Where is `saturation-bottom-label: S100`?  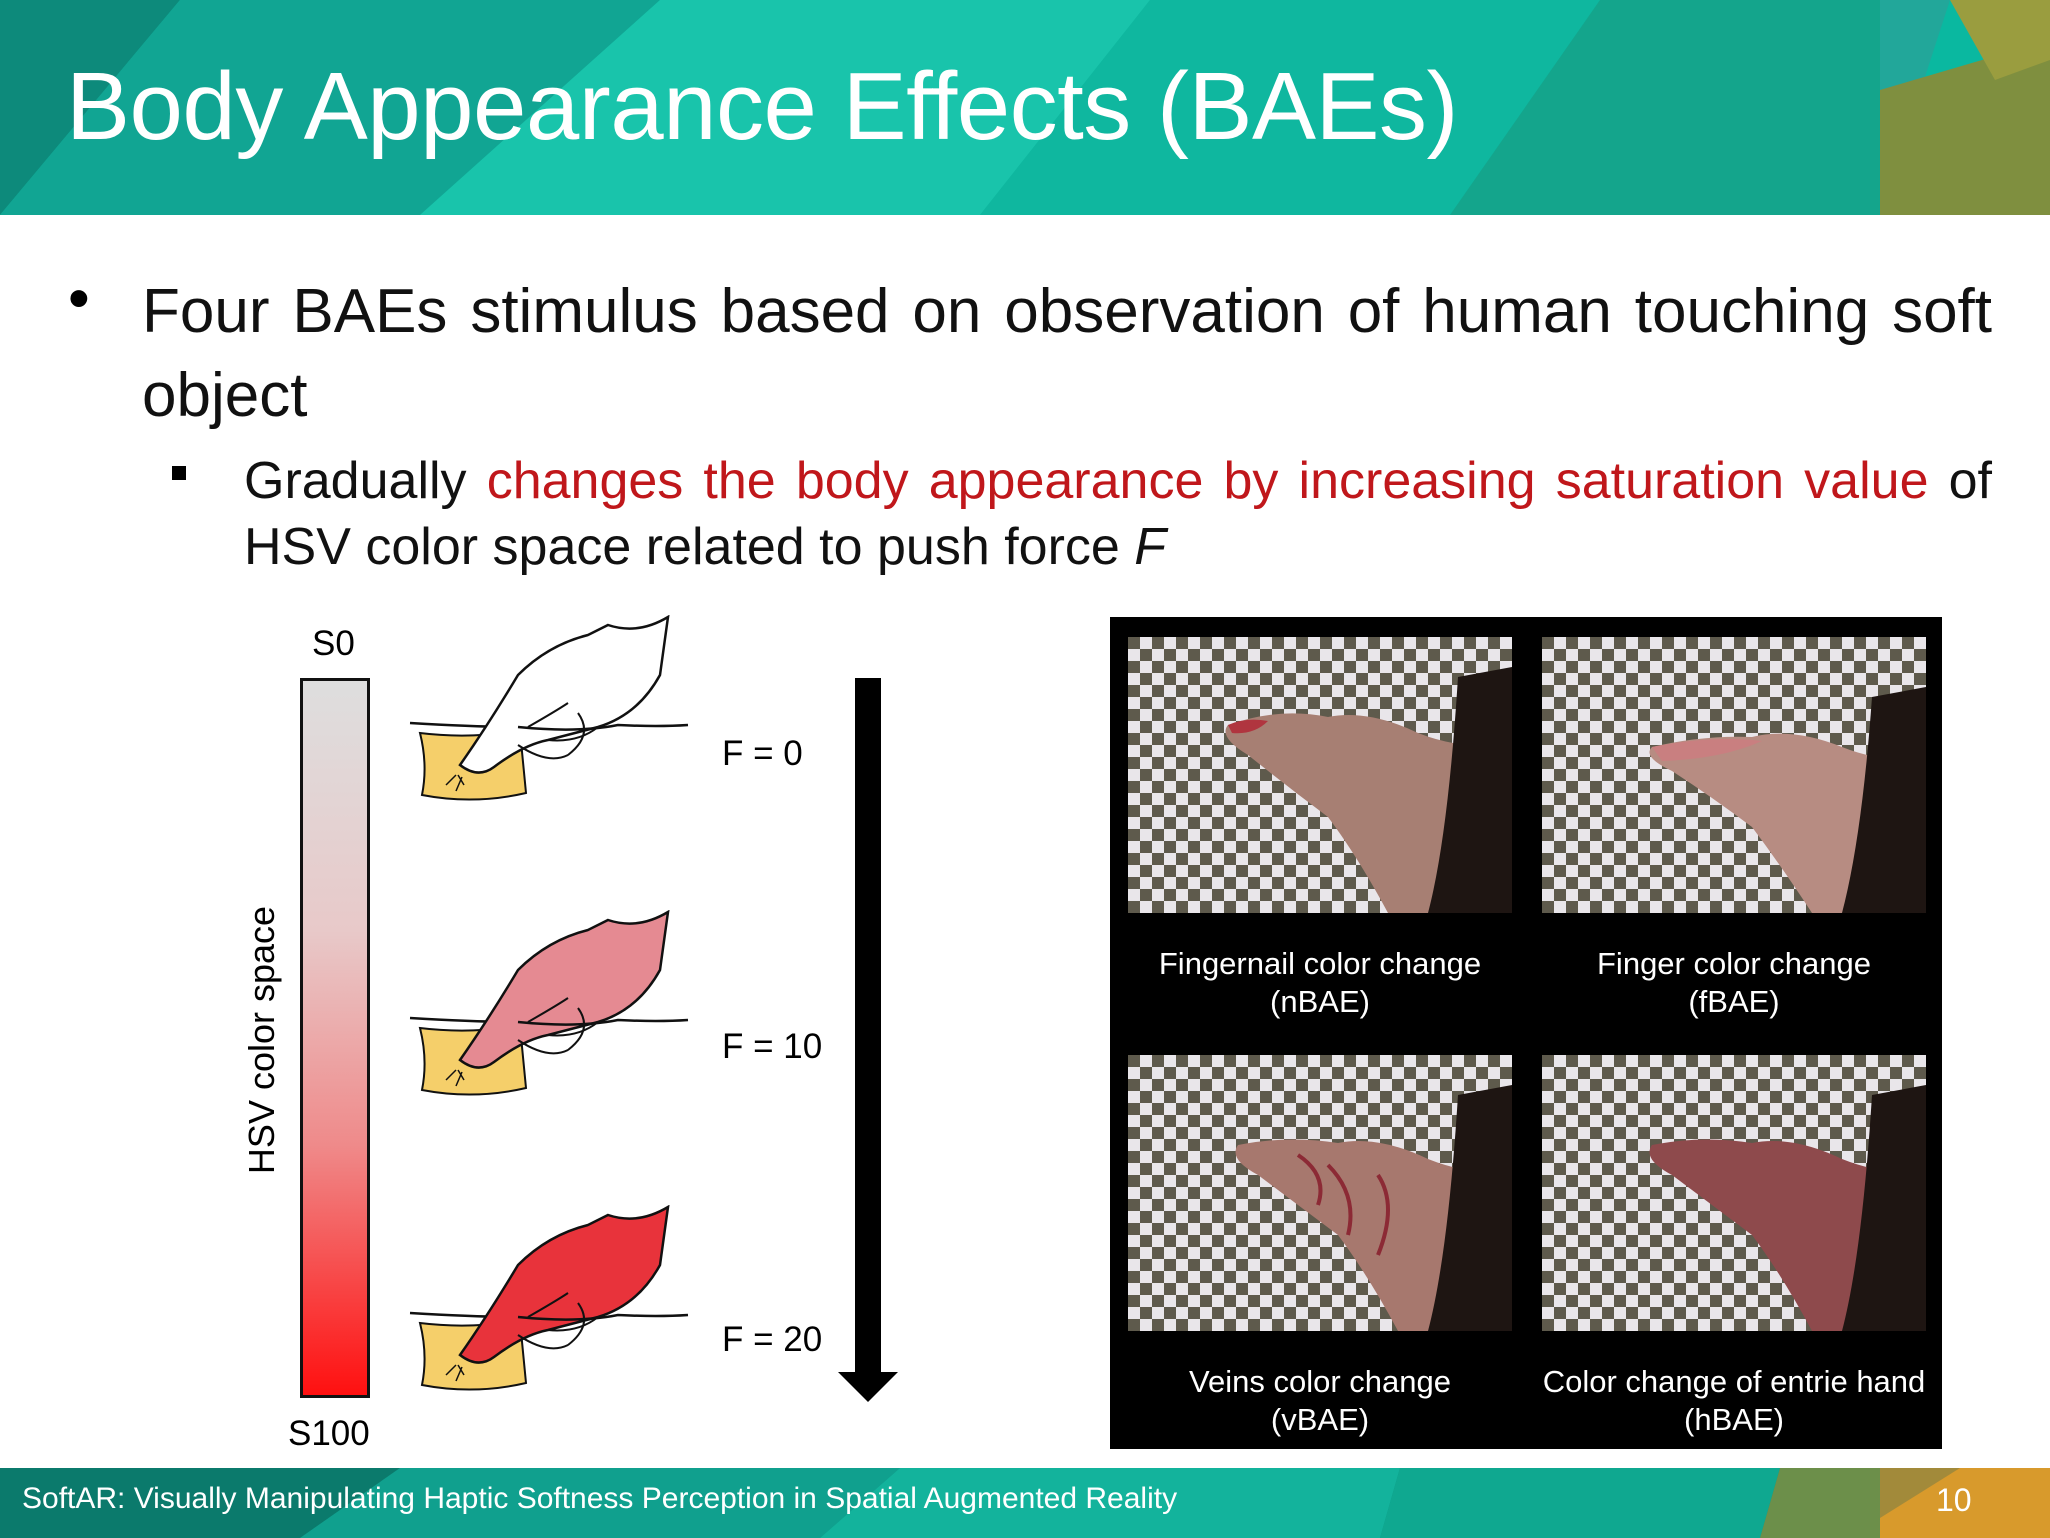
saturation-bottom-label: S100 is located at coordinates (329, 1433).